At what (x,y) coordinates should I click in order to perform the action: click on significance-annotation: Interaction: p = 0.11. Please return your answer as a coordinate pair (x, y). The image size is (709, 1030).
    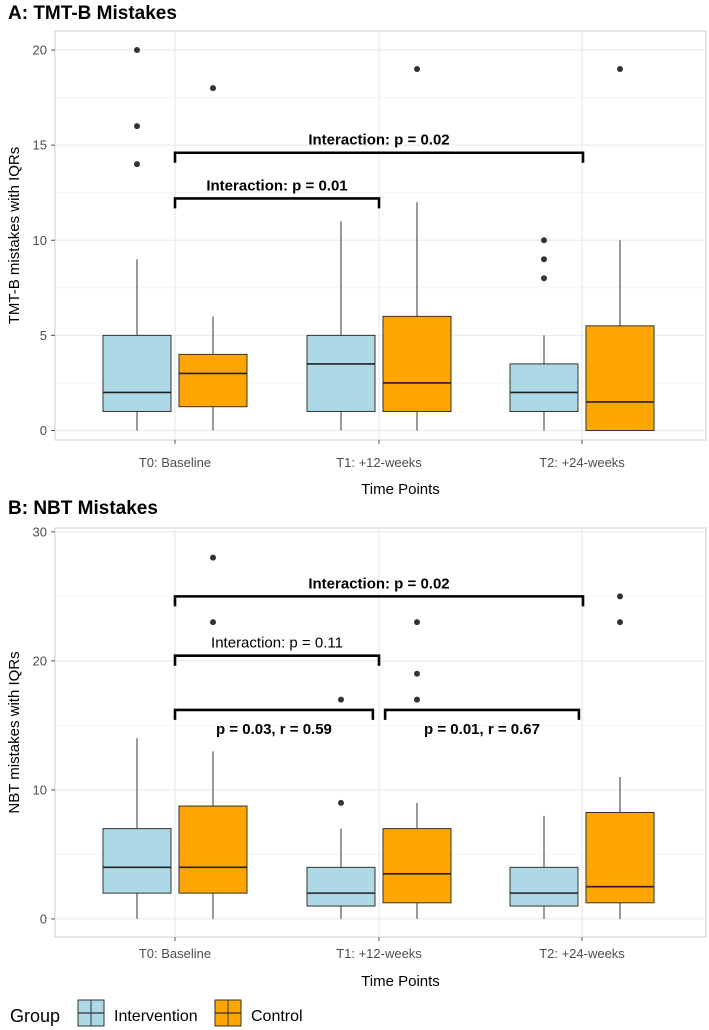
    Looking at the image, I should click on (277, 650).